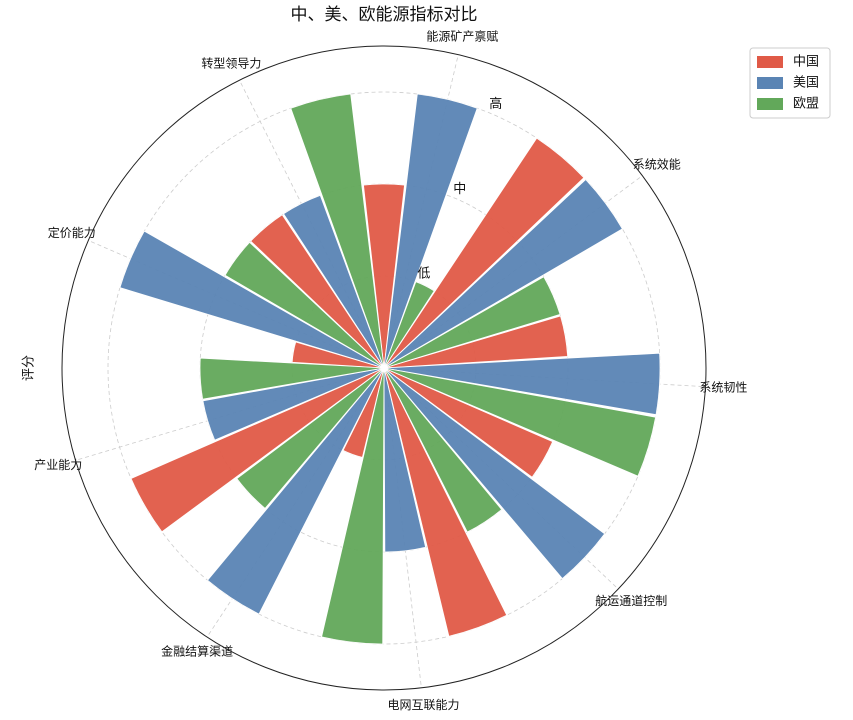  What do you see at coordinates (806, 104) in the screenshot?
I see `legend-label: 欧盟` at bounding box center [806, 104].